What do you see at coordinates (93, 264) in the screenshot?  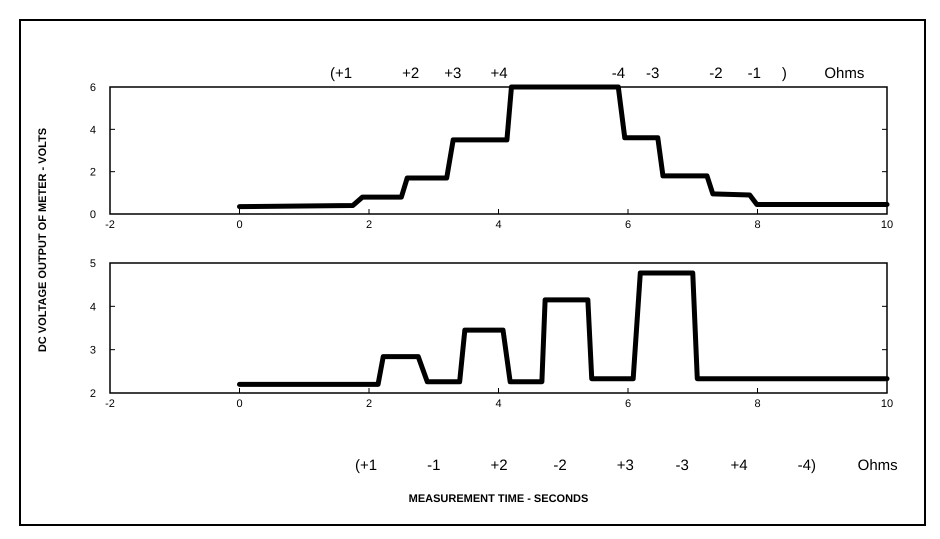 I see `y-tick-label: 5` at bounding box center [93, 264].